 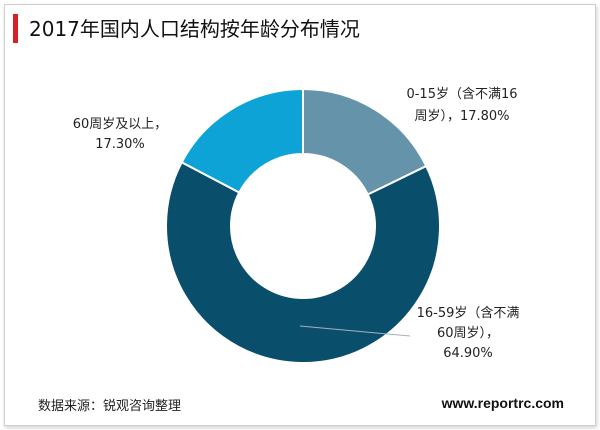 What do you see at coordinates (15, 28) in the screenshot?
I see `title-accent-bar` at bounding box center [15, 28].